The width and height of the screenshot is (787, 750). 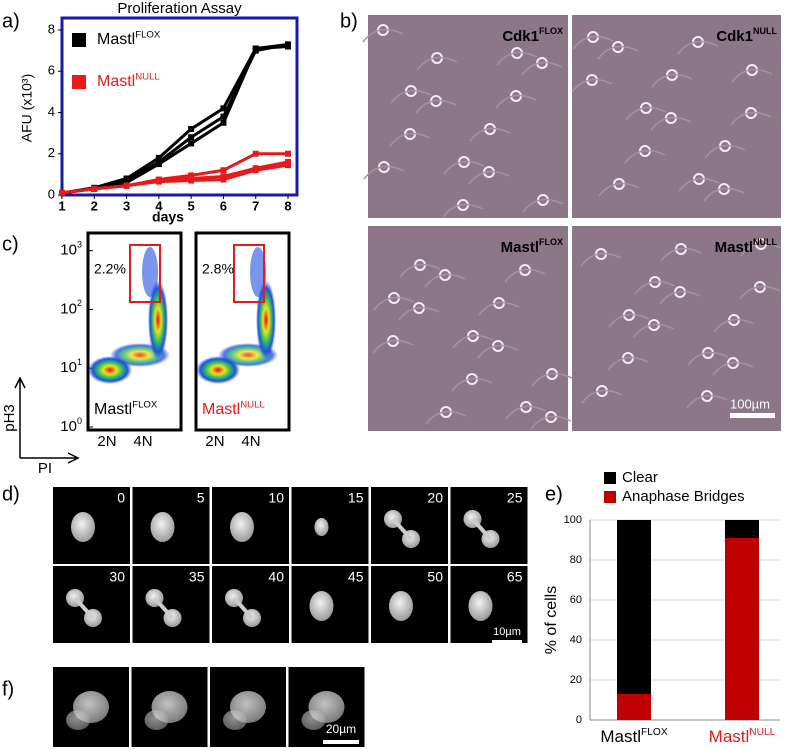 What do you see at coordinates (750, 403) in the screenshot?
I see `scale-bar-label: 100µm` at bounding box center [750, 403].